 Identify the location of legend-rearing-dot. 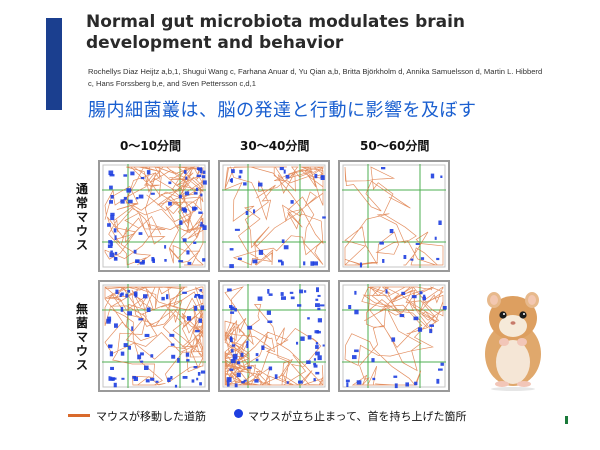
(238, 413).